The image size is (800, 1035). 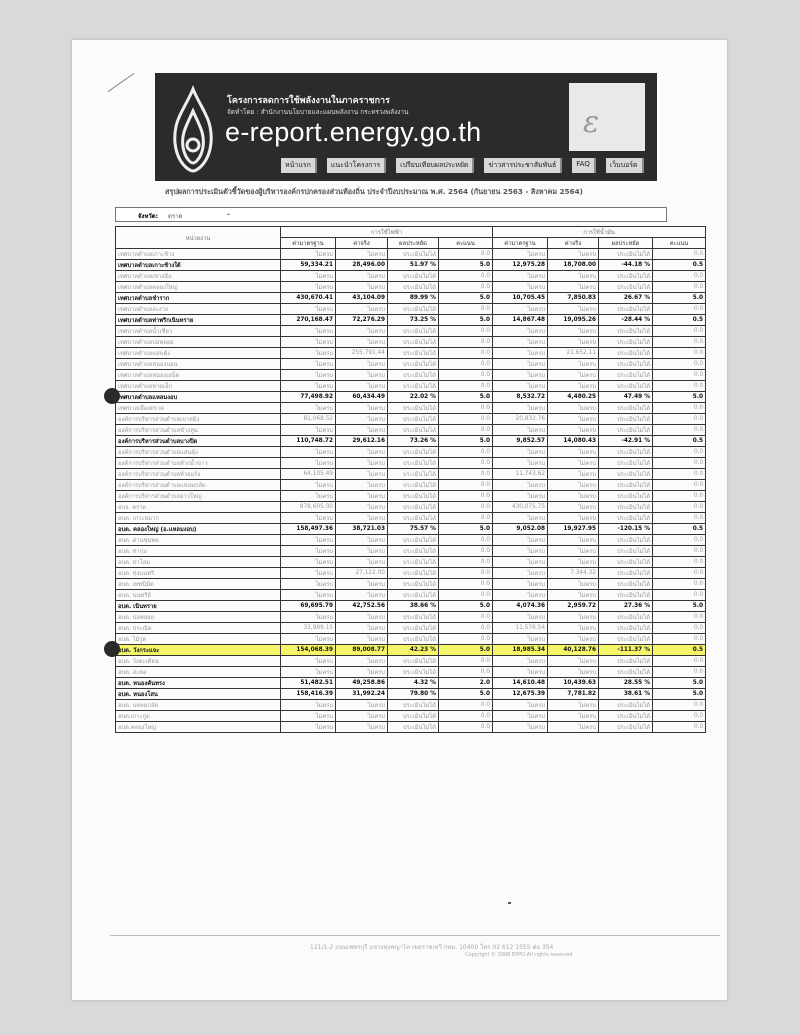 What do you see at coordinates (198, 375) in the screenshot?
I see `cell-agency: เทศบาลตำบลหนองเสม็ด` at bounding box center [198, 375].